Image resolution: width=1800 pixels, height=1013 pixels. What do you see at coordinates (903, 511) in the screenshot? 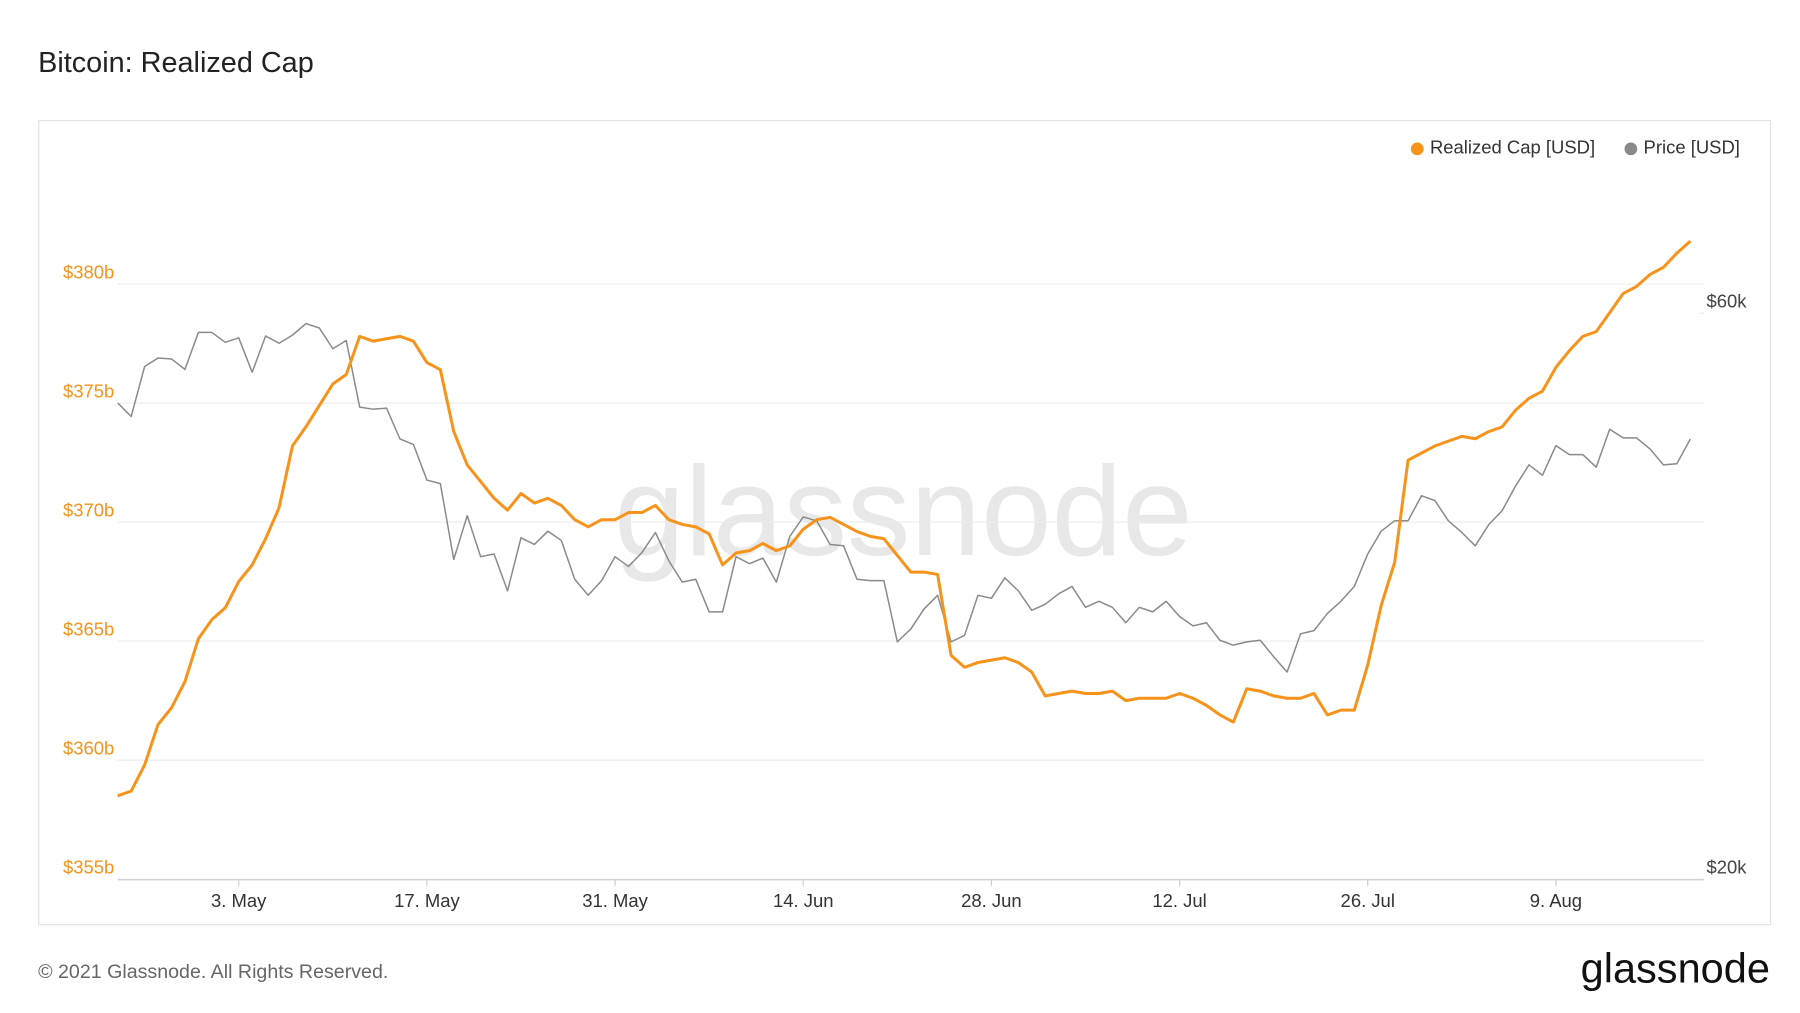
I see `watermark: glassnode` at bounding box center [903, 511].